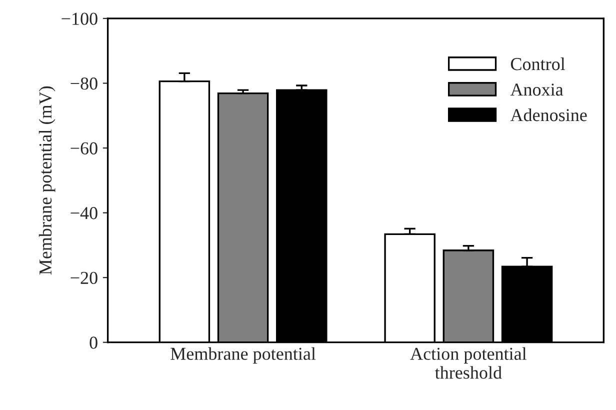  What do you see at coordinates (84, 213) in the screenshot?
I see `y-tick-label: −40` at bounding box center [84, 213].